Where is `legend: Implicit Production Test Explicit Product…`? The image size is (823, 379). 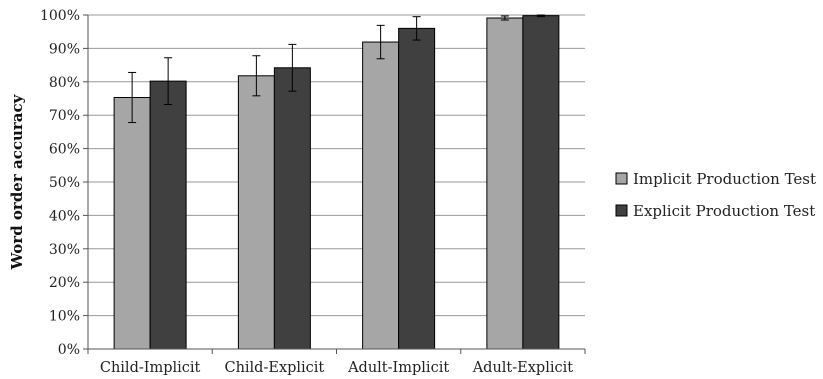 legend: Implicit Production Test Explicit Product… is located at coordinates (715, 195).